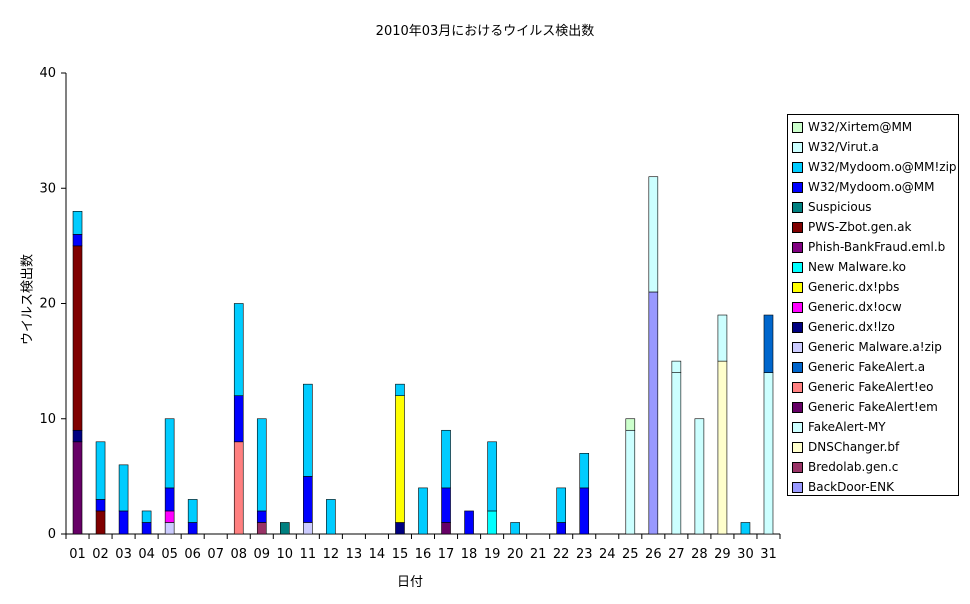 This screenshot has height=604, width=970. Describe the element at coordinates (123, 554) in the screenshot. I see `x-tick-label: 03` at that location.